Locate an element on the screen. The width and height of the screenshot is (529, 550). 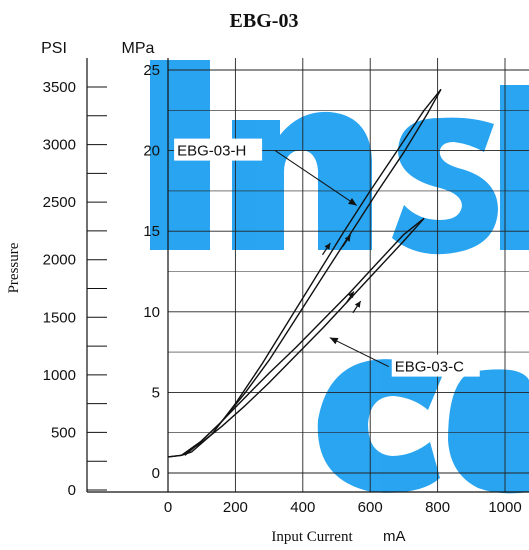
psi-tick-label: 3000 is located at coordinates (59, 145).